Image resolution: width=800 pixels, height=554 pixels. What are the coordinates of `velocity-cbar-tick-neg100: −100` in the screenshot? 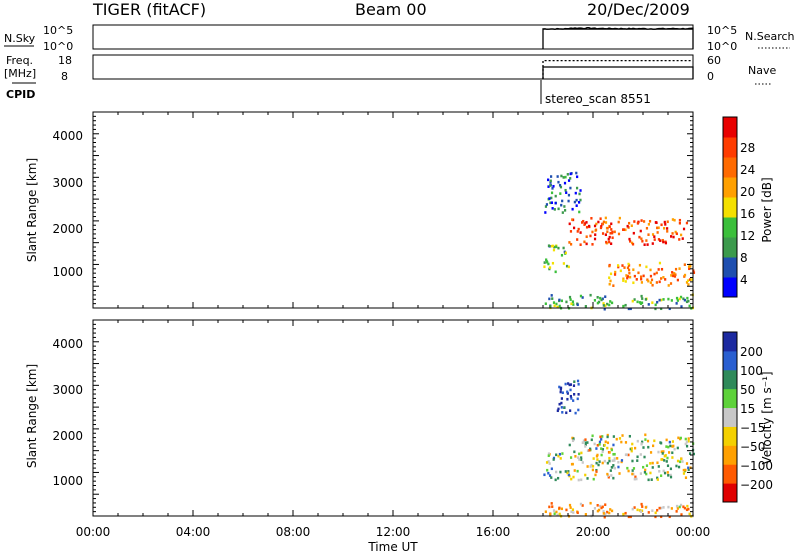 It's located at (756, 466).